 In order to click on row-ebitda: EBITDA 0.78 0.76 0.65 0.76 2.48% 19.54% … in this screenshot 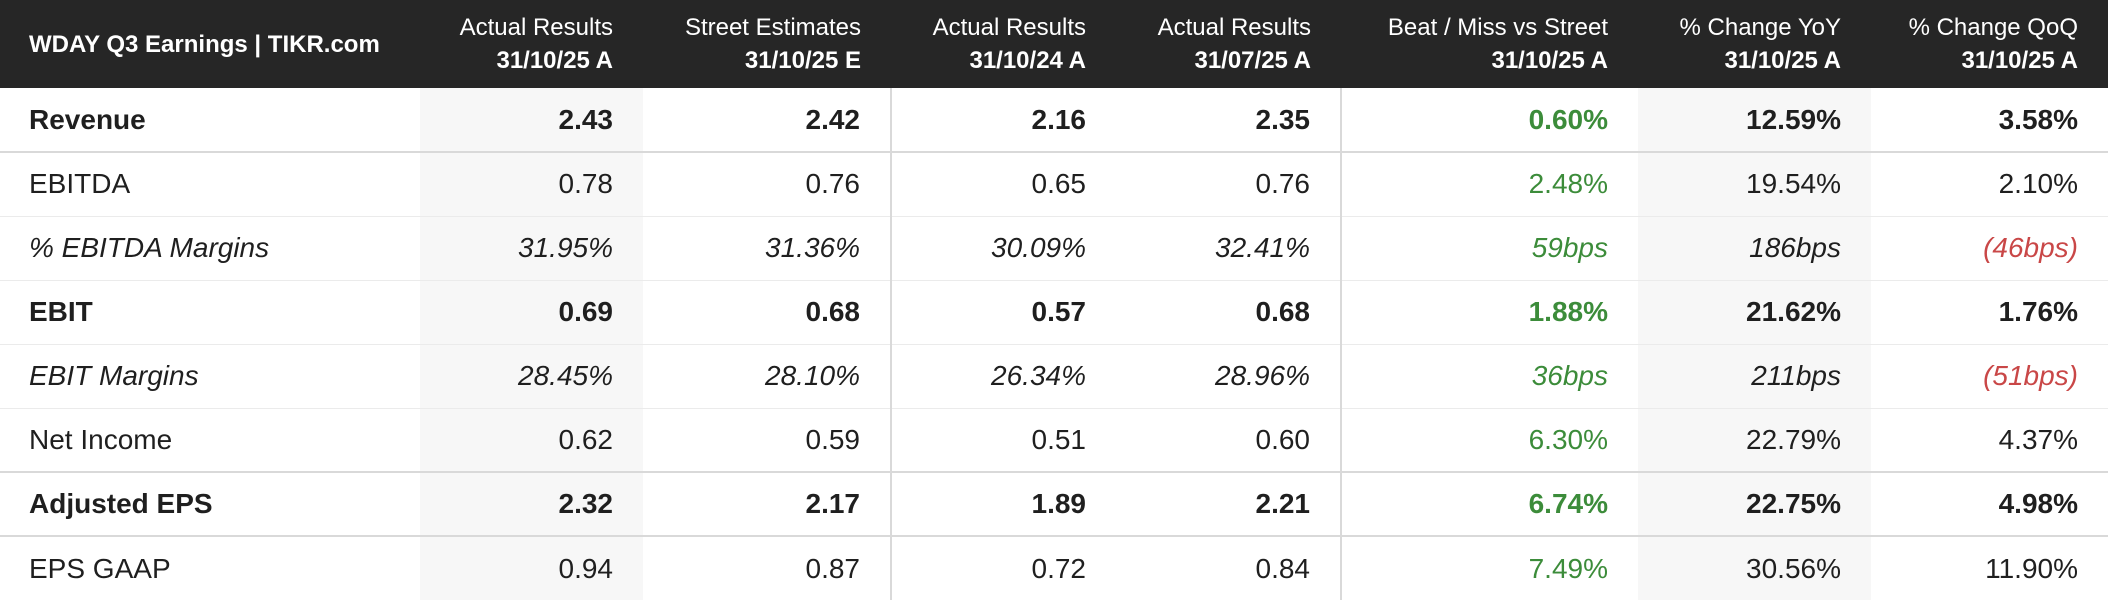, I will do `click(1054, 184)`.